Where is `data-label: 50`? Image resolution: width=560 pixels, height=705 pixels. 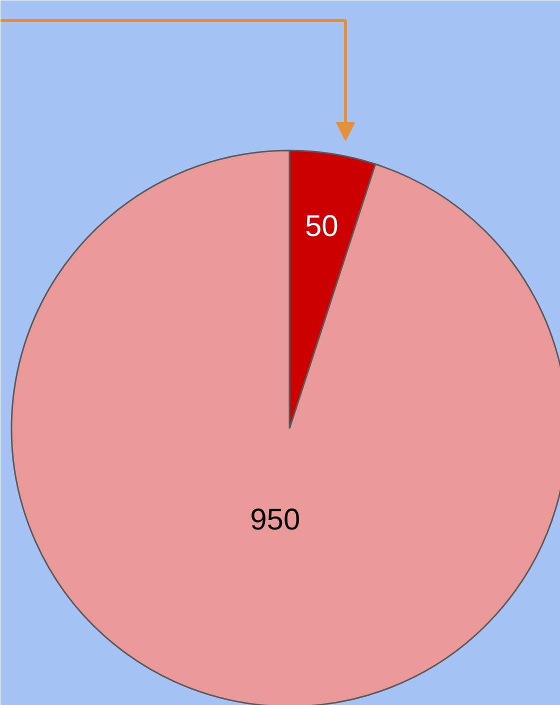 data-label: 50 is located at coordinates (321, 226).